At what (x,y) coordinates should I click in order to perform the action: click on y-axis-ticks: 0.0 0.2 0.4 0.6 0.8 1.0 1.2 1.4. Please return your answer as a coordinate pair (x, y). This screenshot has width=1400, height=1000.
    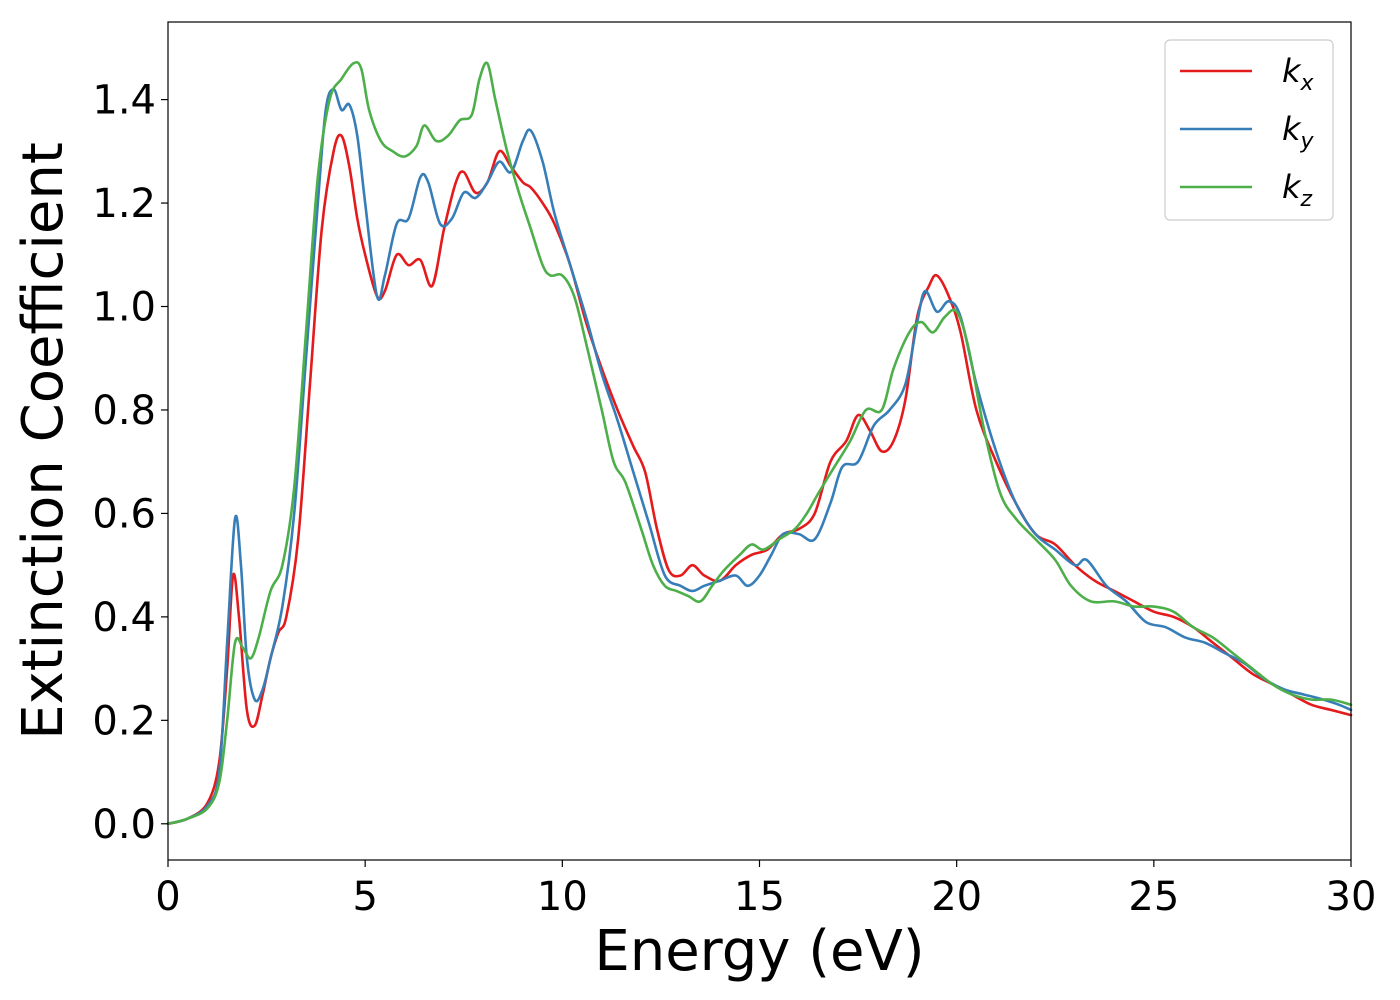
    Looking at the image, I should click on (130, 463).